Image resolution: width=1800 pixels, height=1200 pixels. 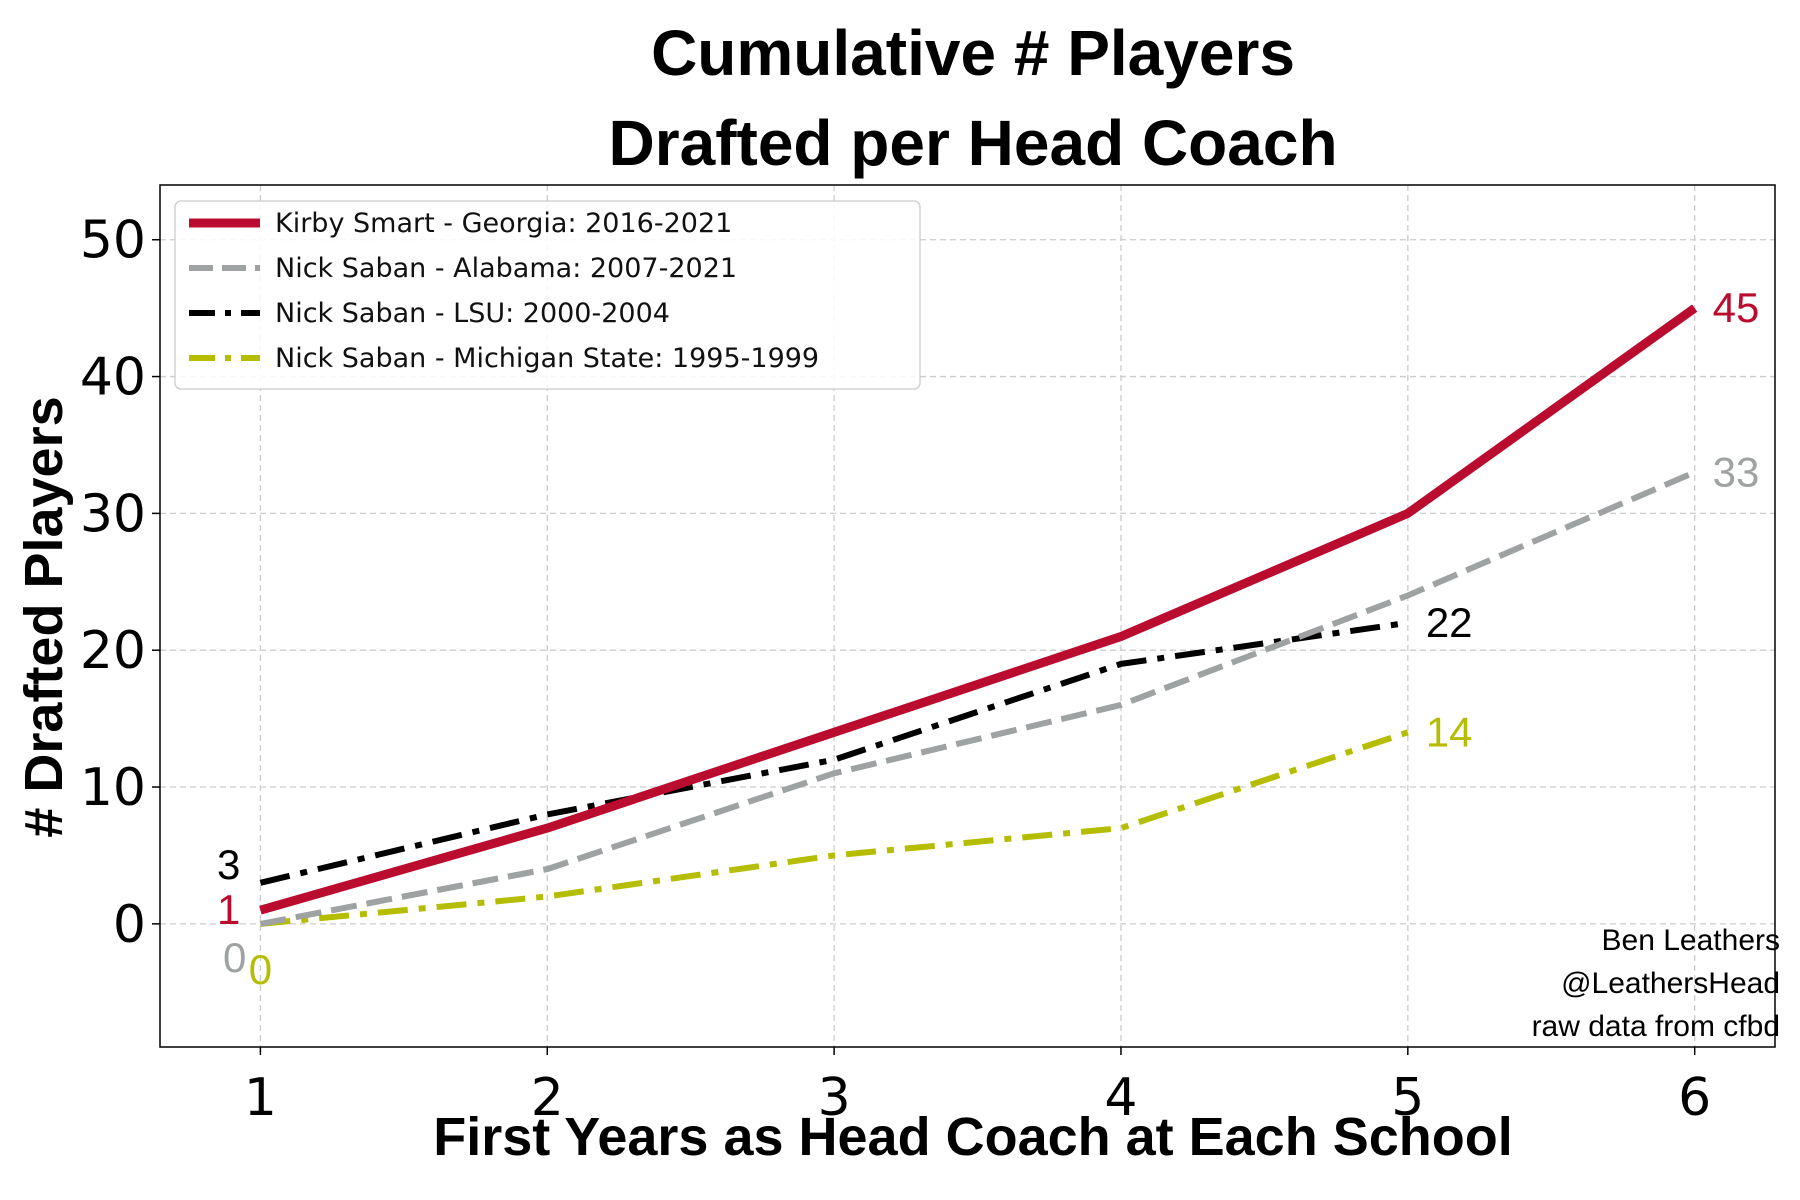 What do you see at coordinates (1691, 940) in the screenshot?
I see `credit-line-1: Ben Leathers` at bounding box center [1691, 940].